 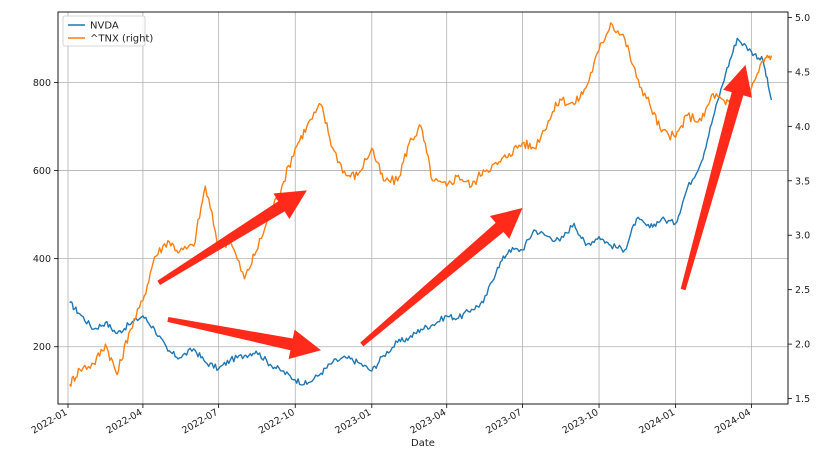 What do you see at coordinates (50, 421) in the screenshot?
I see `x-tick-label: 2022-01` at bounding box center [50, 421].